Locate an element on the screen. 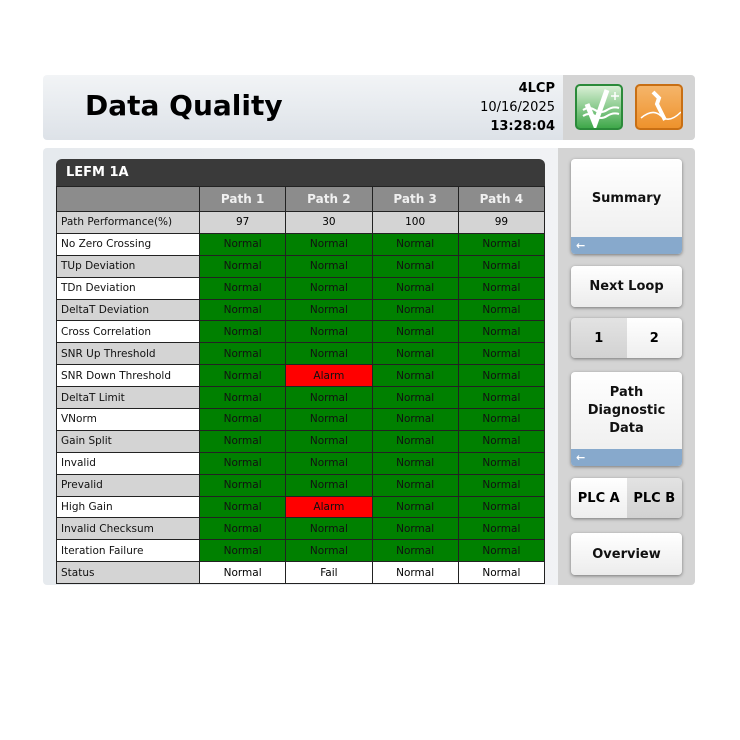 This screenshot has height=740, width=740. row-label: Gain Split is located at coordinates (128, 441).